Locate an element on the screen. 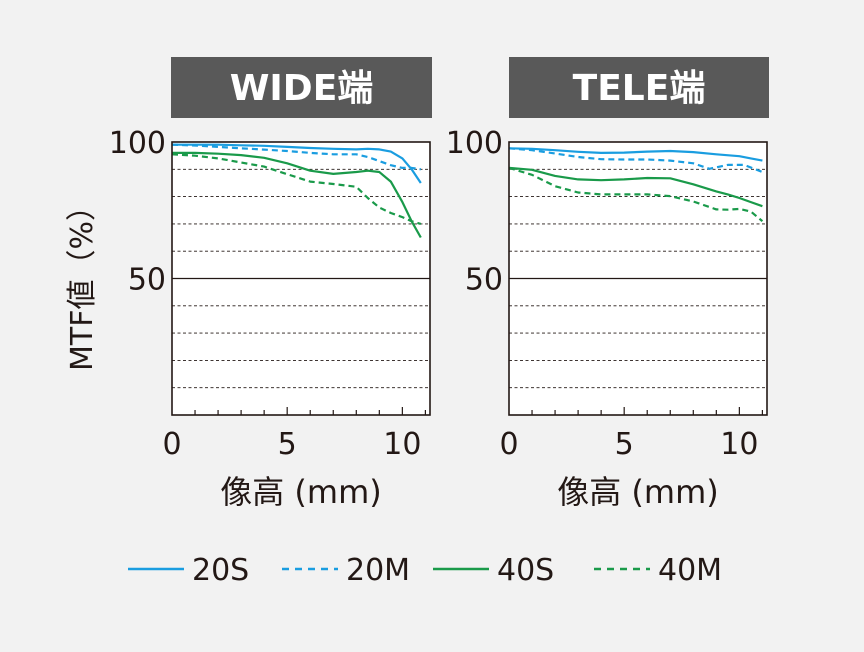  chart-title: TELE端 is located at coordinates (639, 88).